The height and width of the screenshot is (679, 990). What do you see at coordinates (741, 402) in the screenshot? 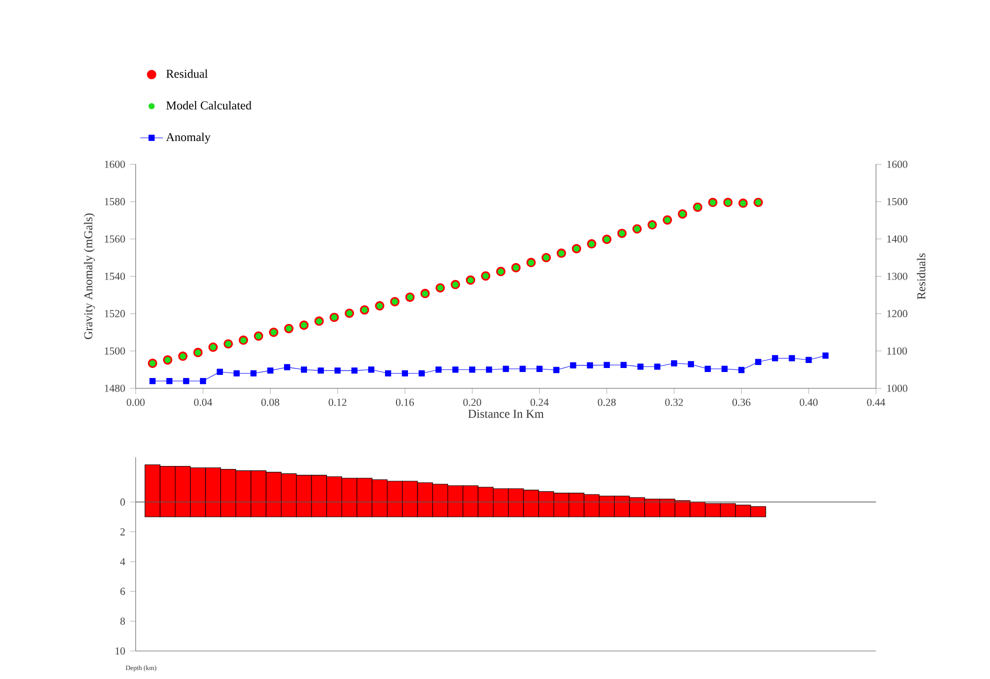
I see `x-tick-label: 0.36` at bounding box center [741, 402].